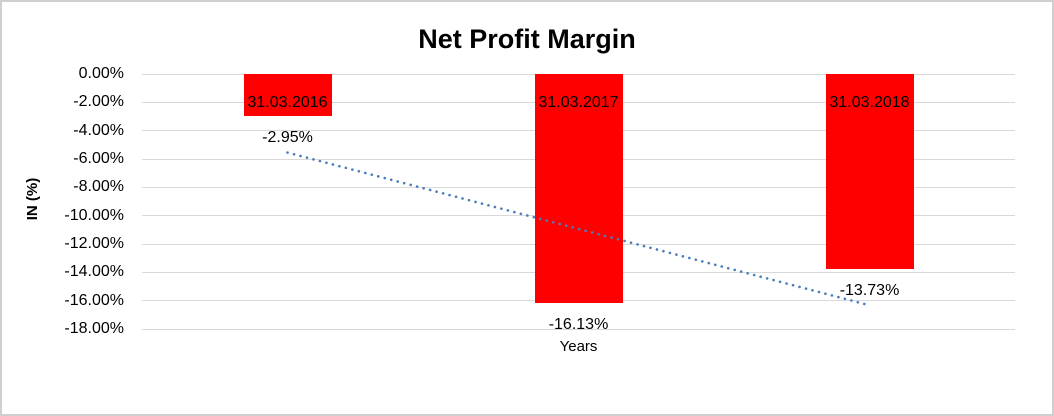 This screenshot has height=416, width=1054. I want to click on y-tick-label: -12.00%, so click(94, 243).